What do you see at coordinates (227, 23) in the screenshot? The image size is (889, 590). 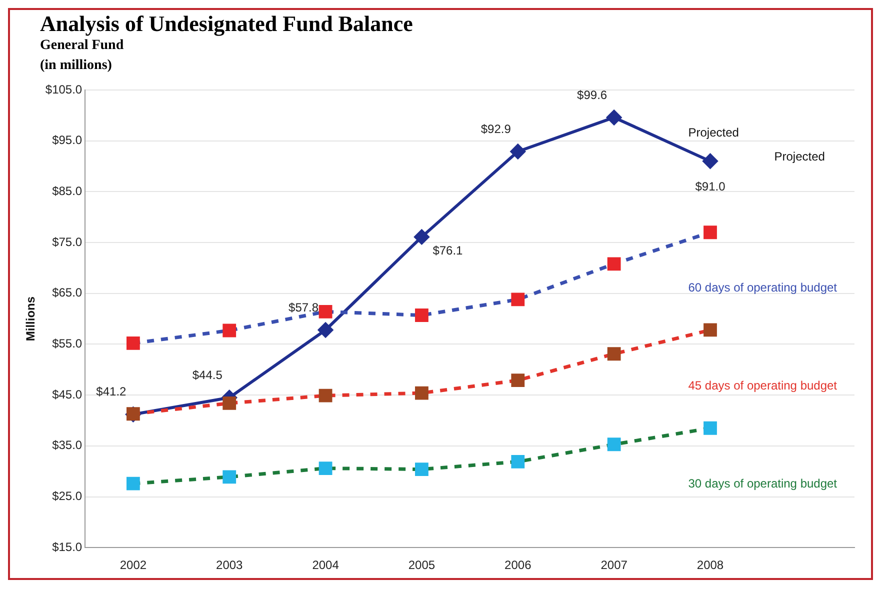 I see `chart-title: Analysis of Undesignated Fund Balance` at bounding box center [227, 23].